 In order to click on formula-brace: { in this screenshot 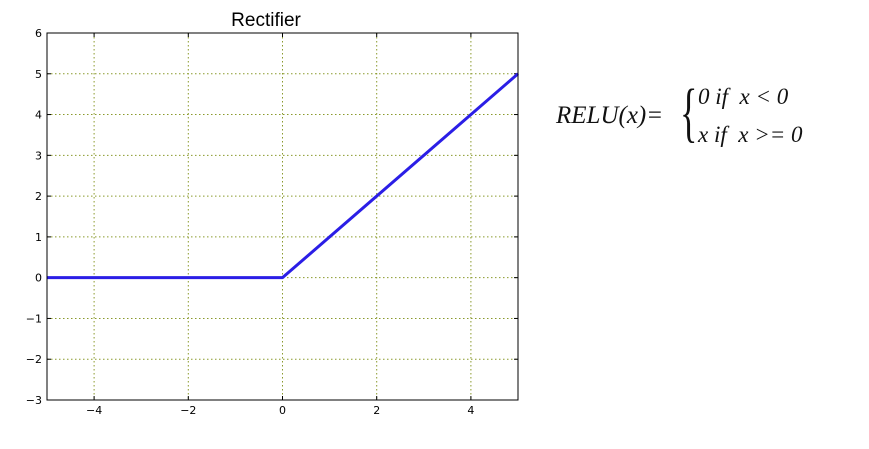, I will do `click(689, 112)`.